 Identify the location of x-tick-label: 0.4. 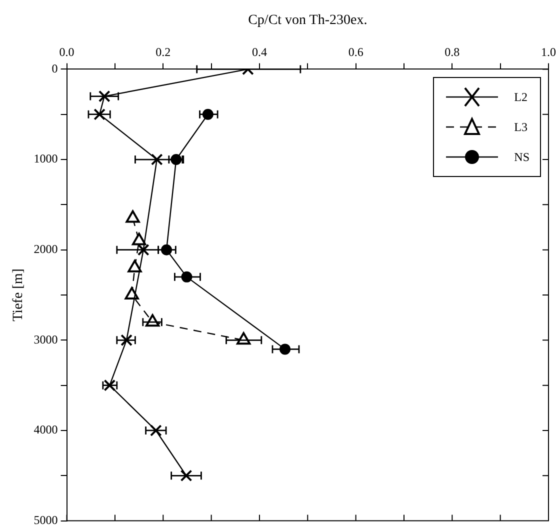
(259, 52).